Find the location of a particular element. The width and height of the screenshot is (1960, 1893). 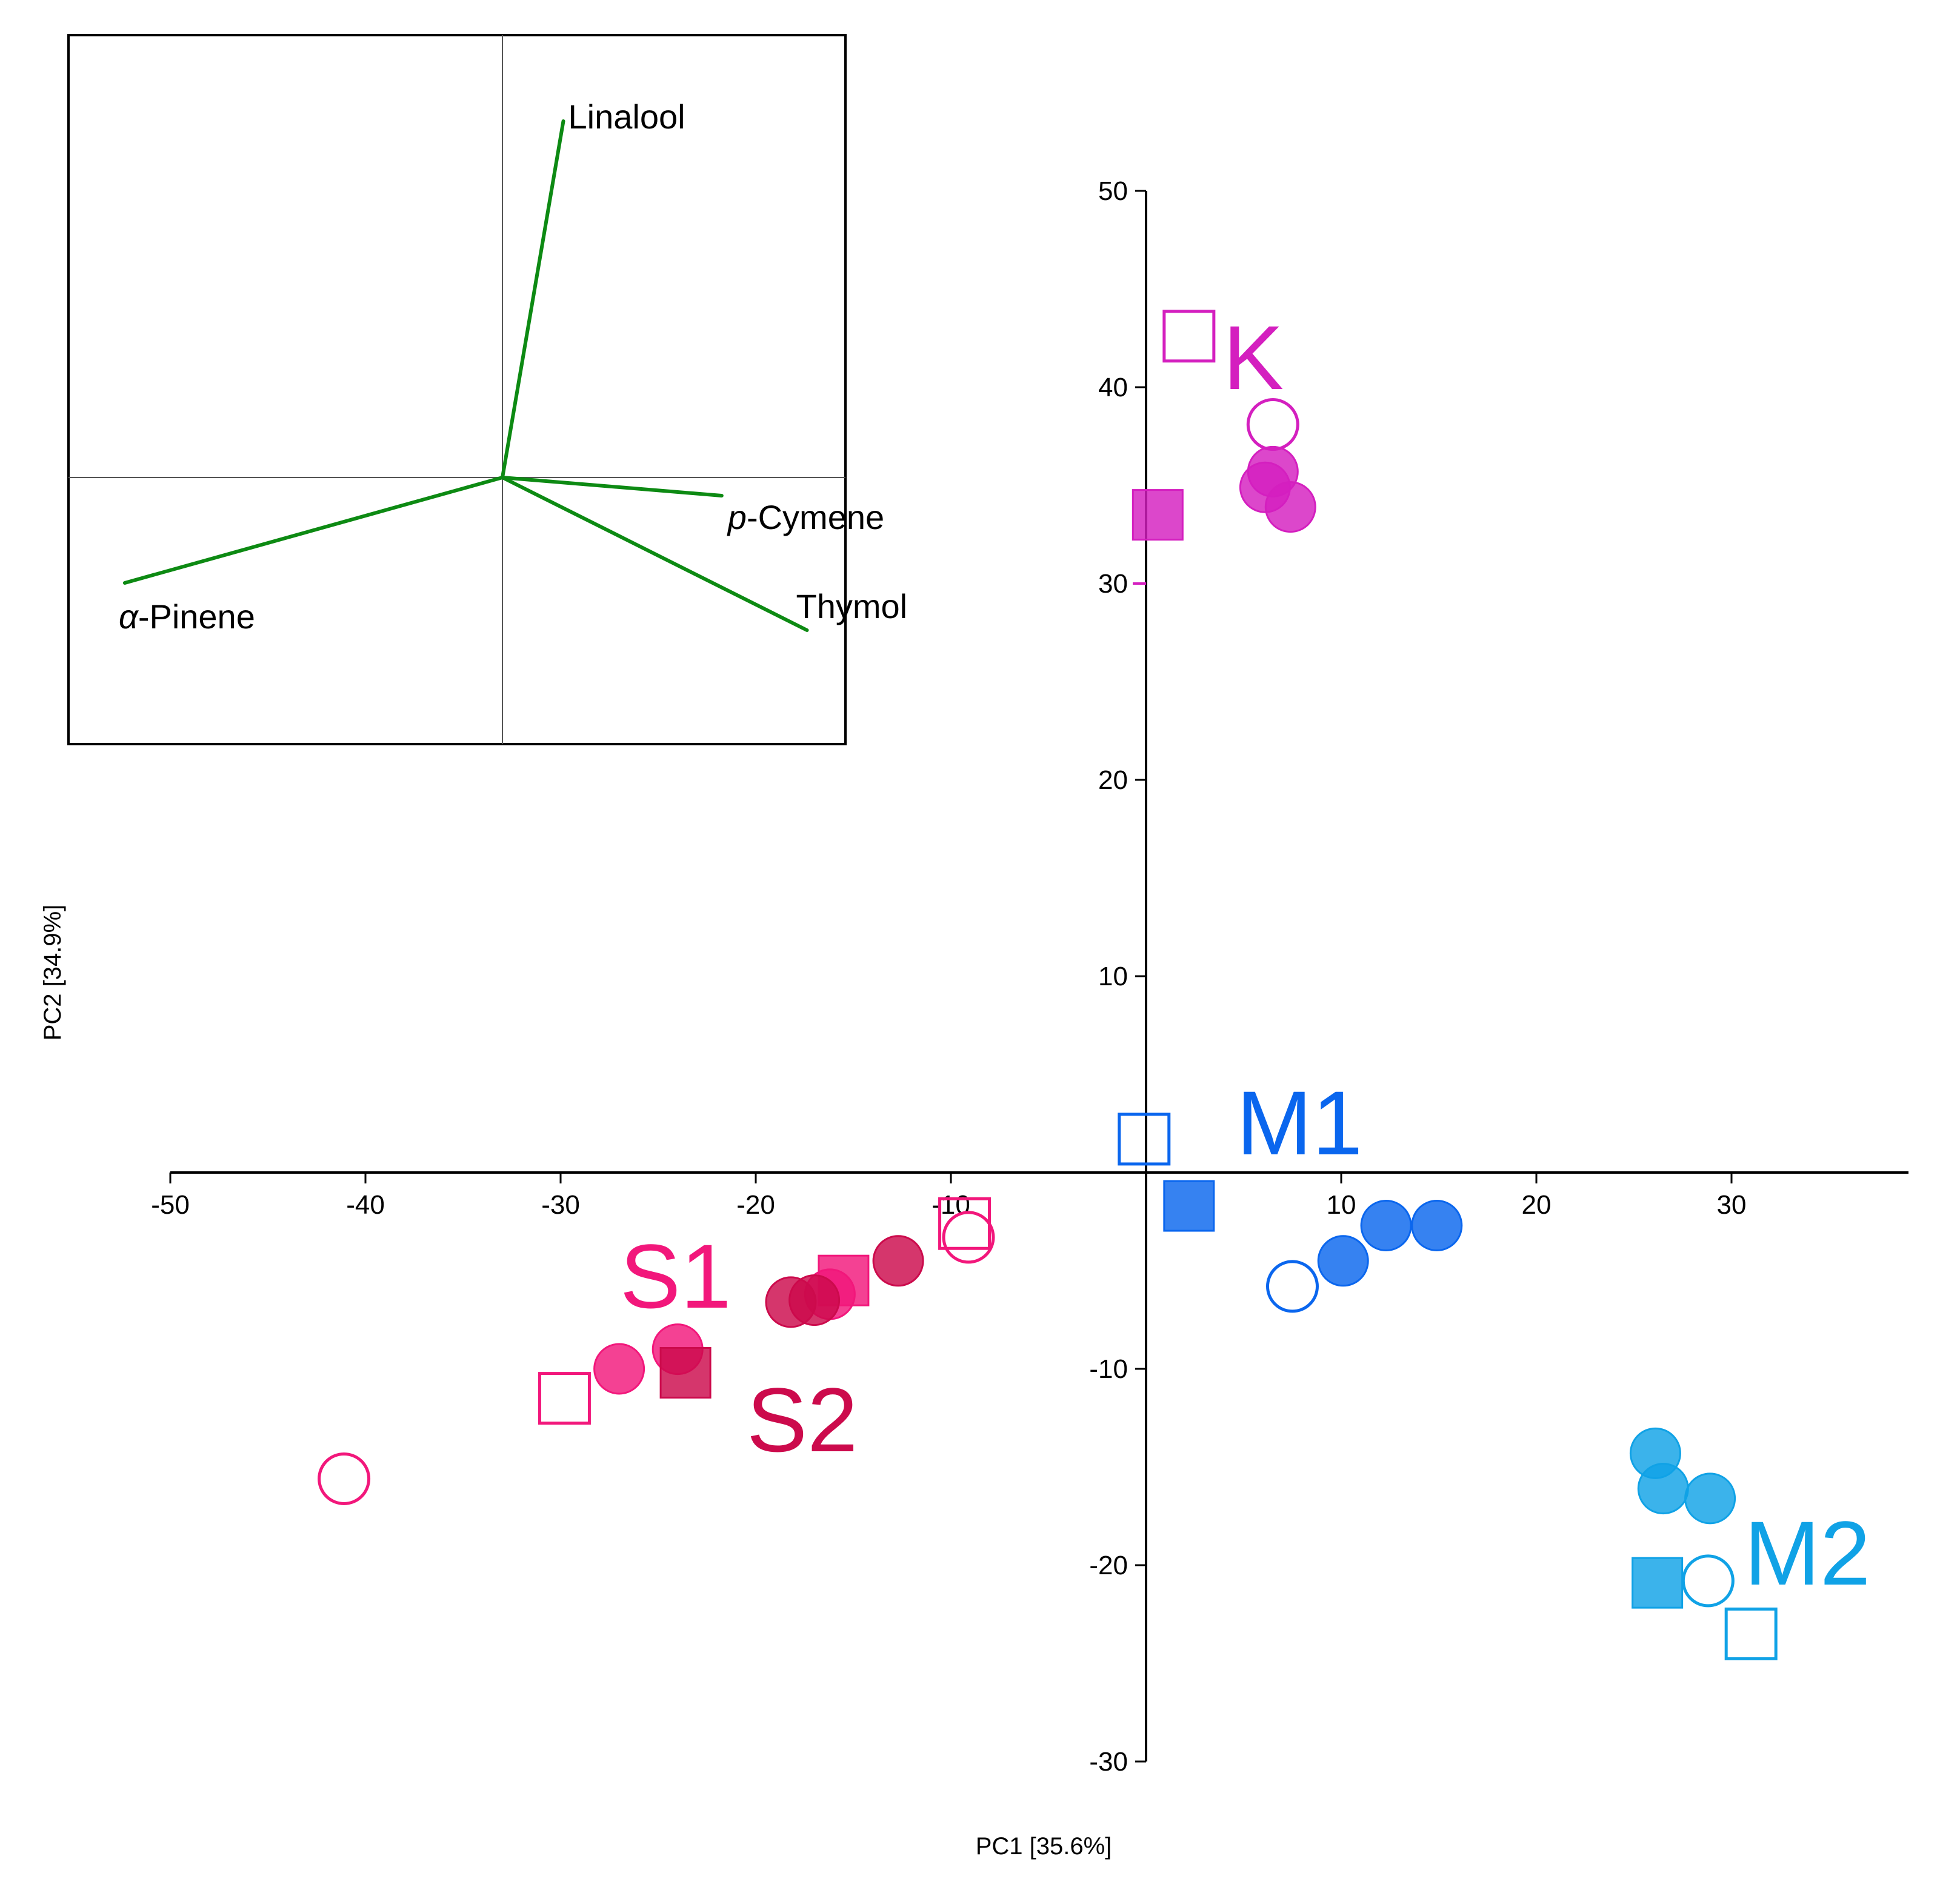

y-axis-ticks: 50 40 30 20 10 -10 -20 -30 is located at coordinates (1117, 976).